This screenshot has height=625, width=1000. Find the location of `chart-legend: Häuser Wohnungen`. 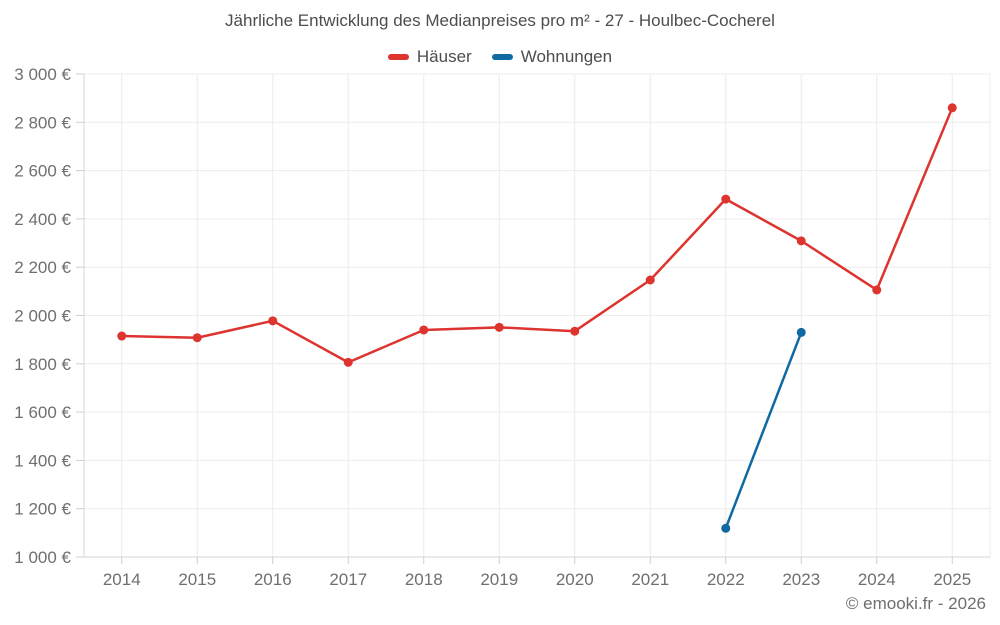

chart-legend: Häuser Wohnungen is located at coordinates (500, 57).